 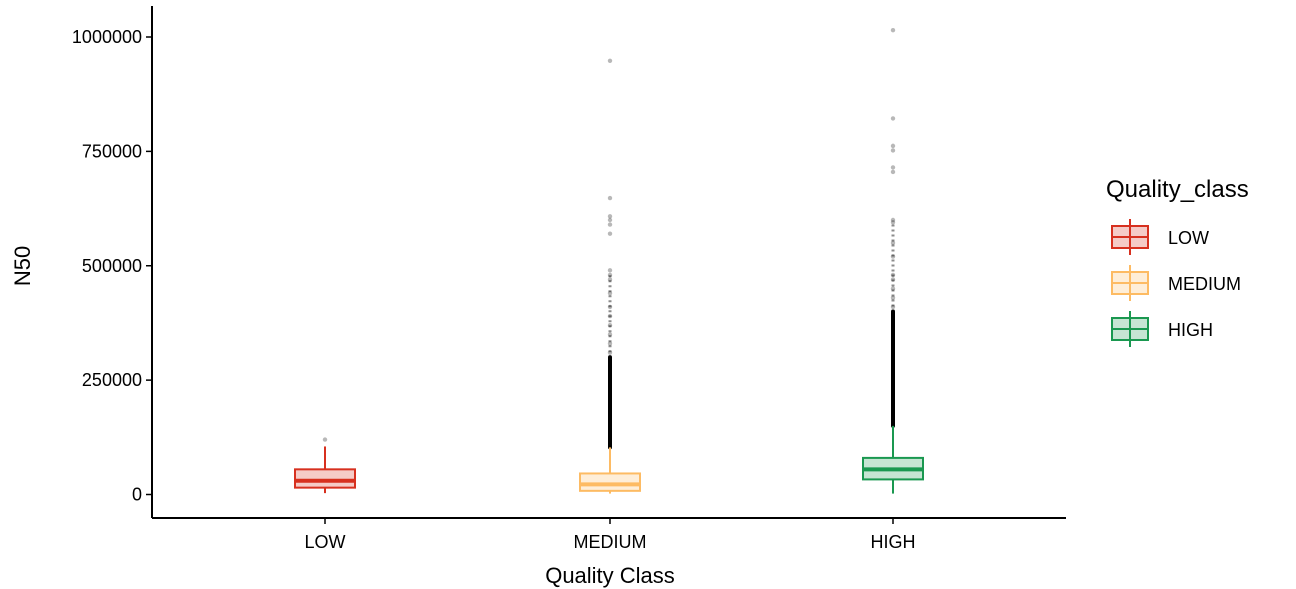 I want to click on y-tick-label: 750000, so click(x=112, y=151).